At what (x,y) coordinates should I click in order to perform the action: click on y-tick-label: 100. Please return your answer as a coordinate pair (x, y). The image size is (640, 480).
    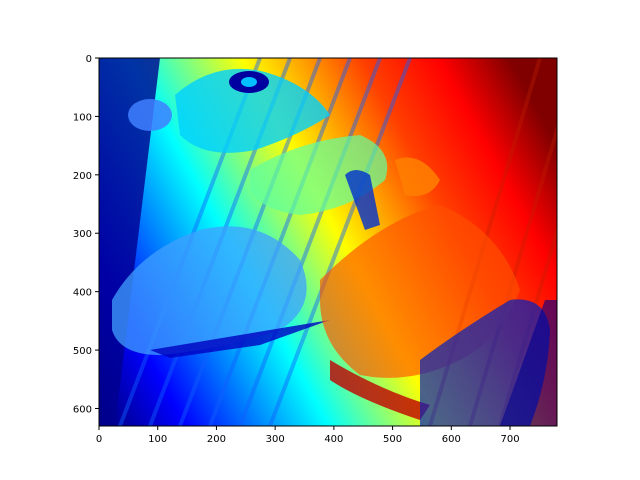
    Looking at the image, I should click on (82, 117).